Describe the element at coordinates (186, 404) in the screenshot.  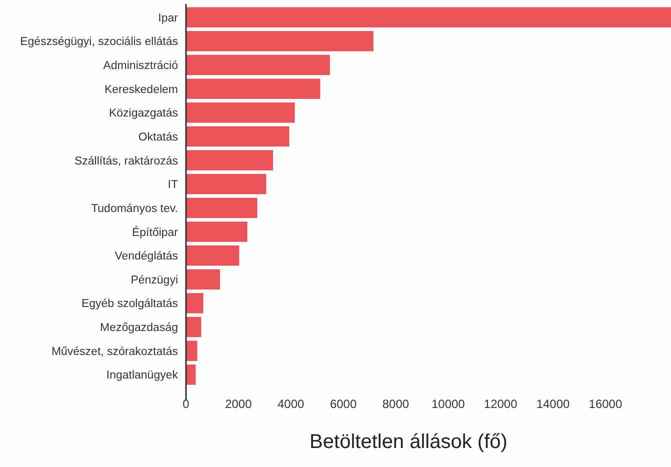
I see `x-tick-label: 0` at that location.